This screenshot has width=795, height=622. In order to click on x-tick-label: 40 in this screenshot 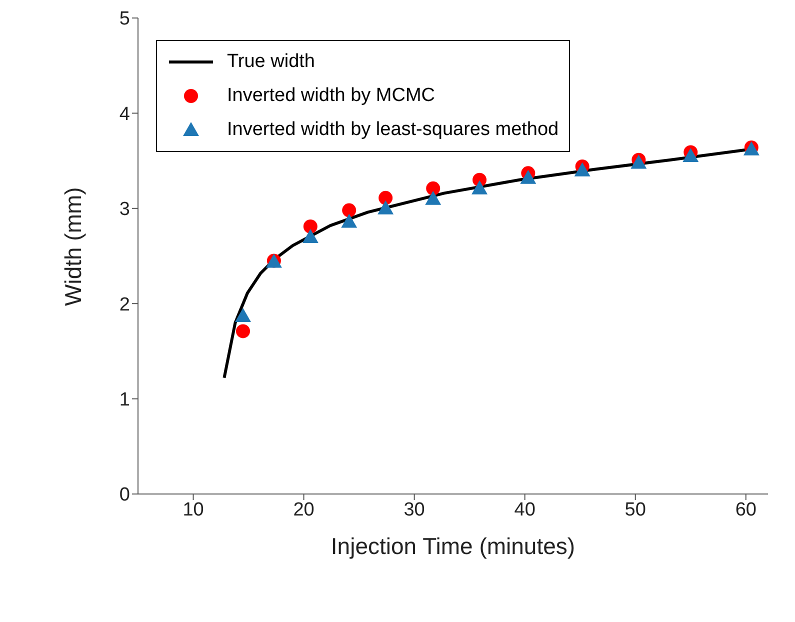, I will do `click(525, 509)`.